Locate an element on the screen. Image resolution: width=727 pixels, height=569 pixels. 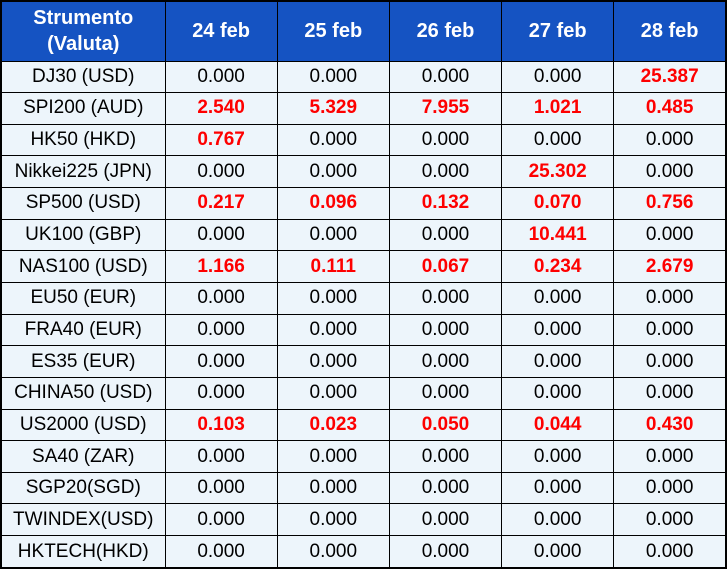
value-cell: 1.166 is located at coordinates (221, 266).